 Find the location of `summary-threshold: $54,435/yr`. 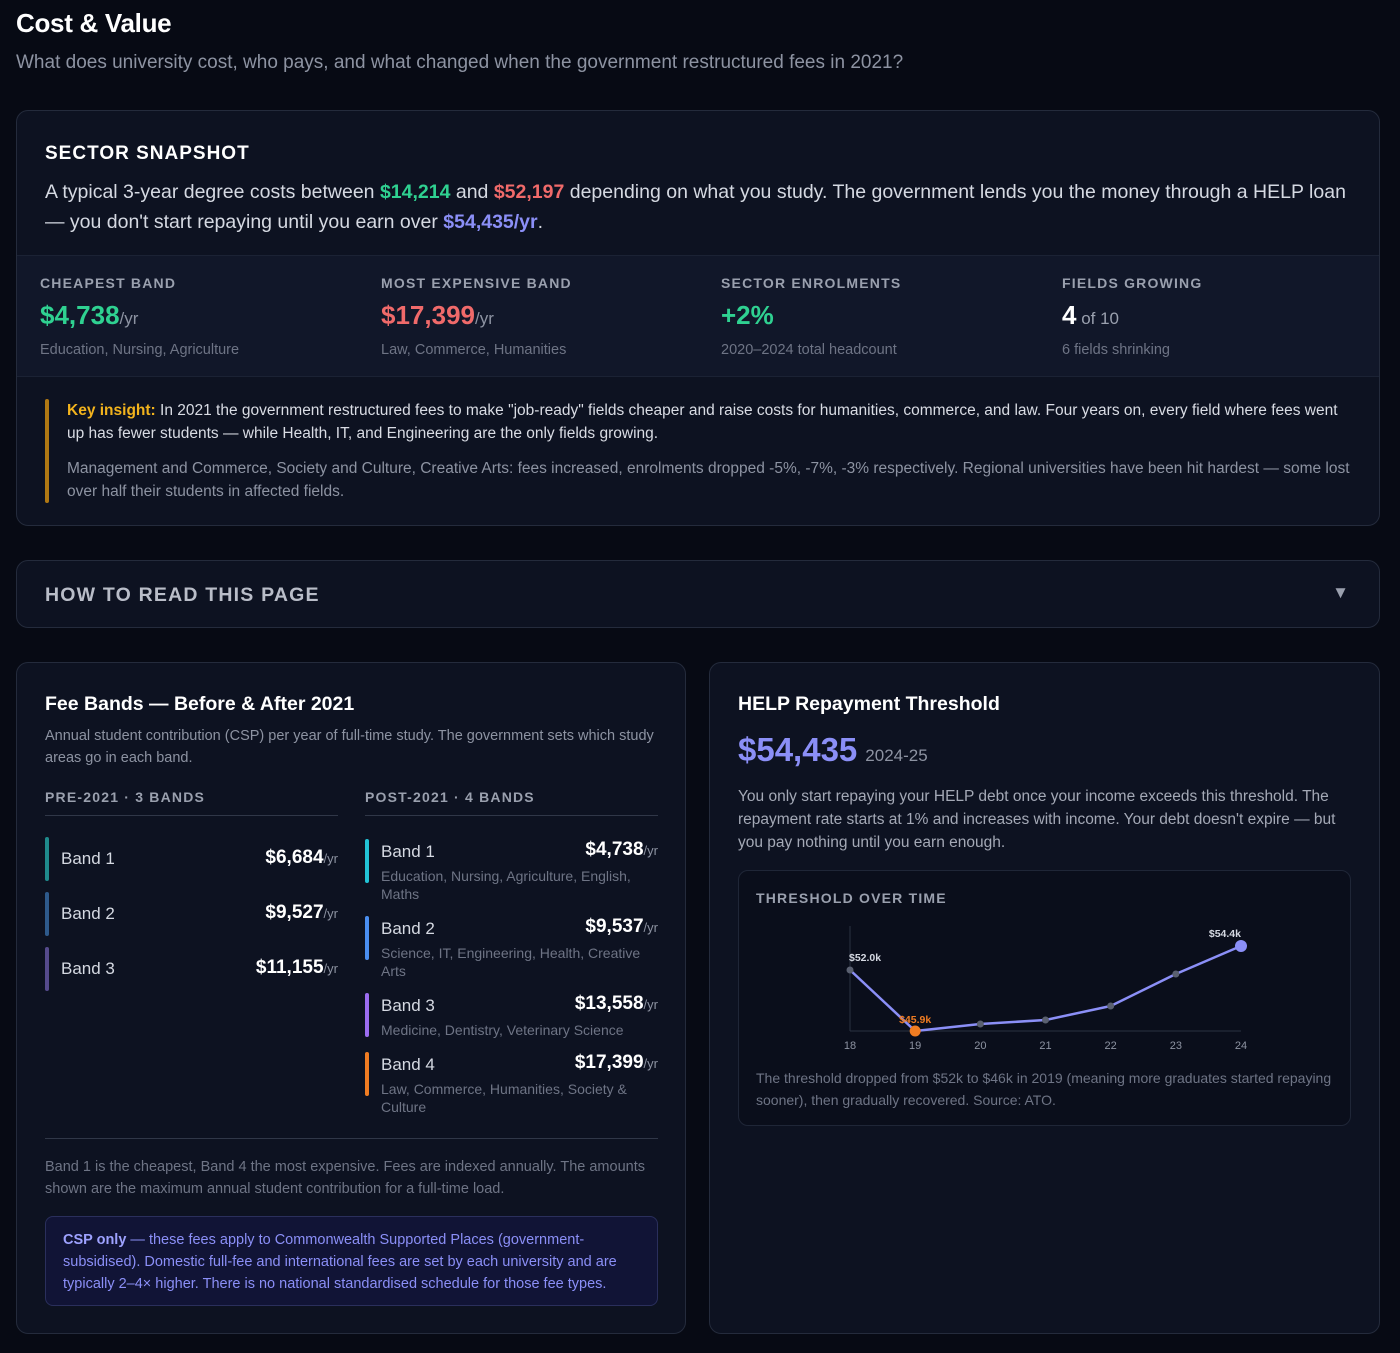

summary-threshold: $54,435/yr is located at coordinates (490, 222).